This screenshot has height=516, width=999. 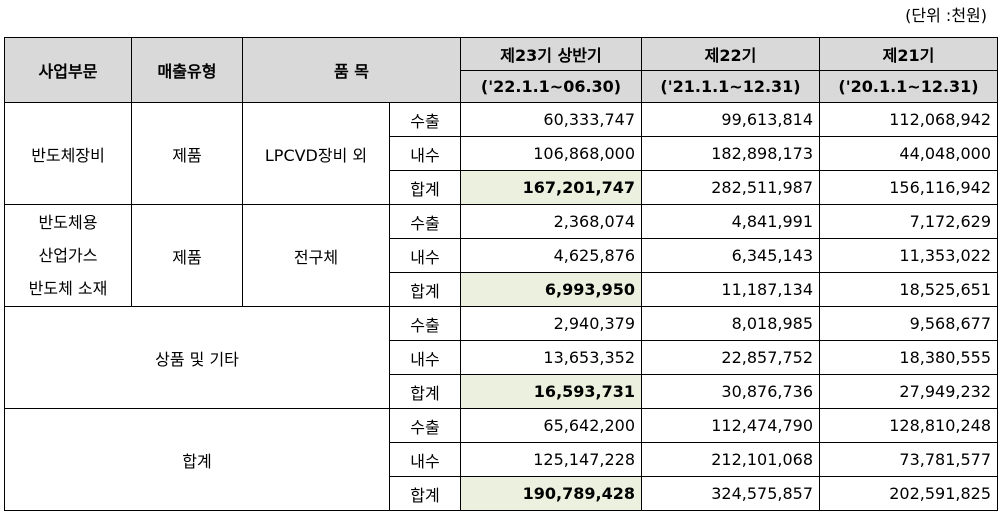 I want to click on group-label-cell: 합계, so click(x=197, y=459).